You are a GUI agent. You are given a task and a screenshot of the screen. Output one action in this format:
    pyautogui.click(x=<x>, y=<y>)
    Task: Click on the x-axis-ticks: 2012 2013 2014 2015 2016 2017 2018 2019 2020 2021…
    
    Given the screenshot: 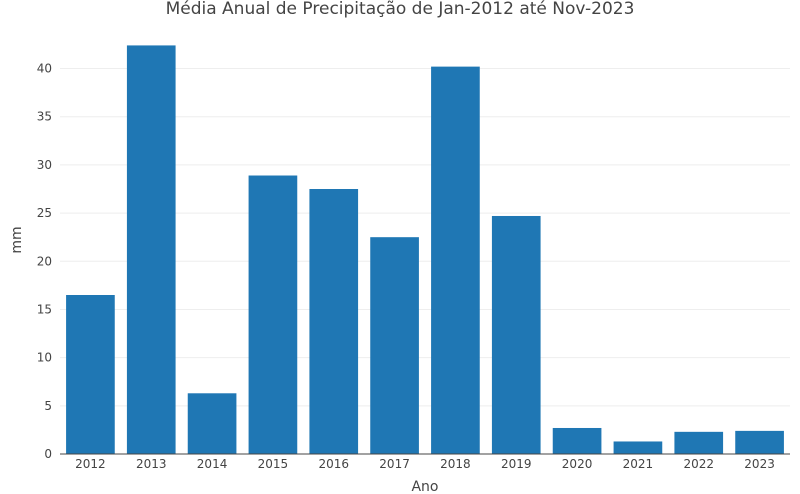 What is the action you would take?
    pyautogui.click(x=425, y=464)
    